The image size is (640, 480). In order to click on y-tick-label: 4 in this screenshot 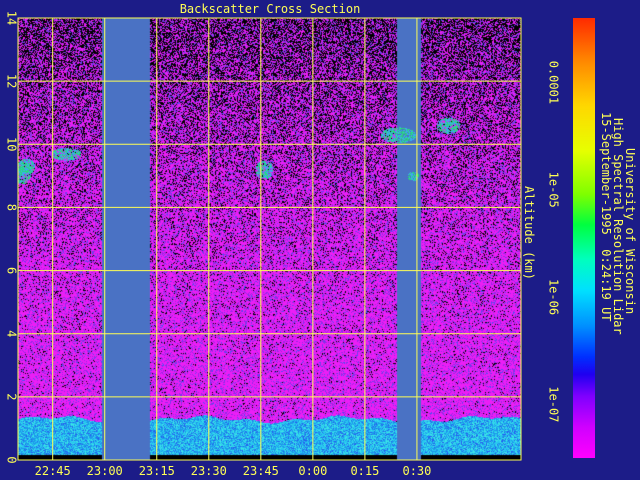, I will do `click(12, 333)`.